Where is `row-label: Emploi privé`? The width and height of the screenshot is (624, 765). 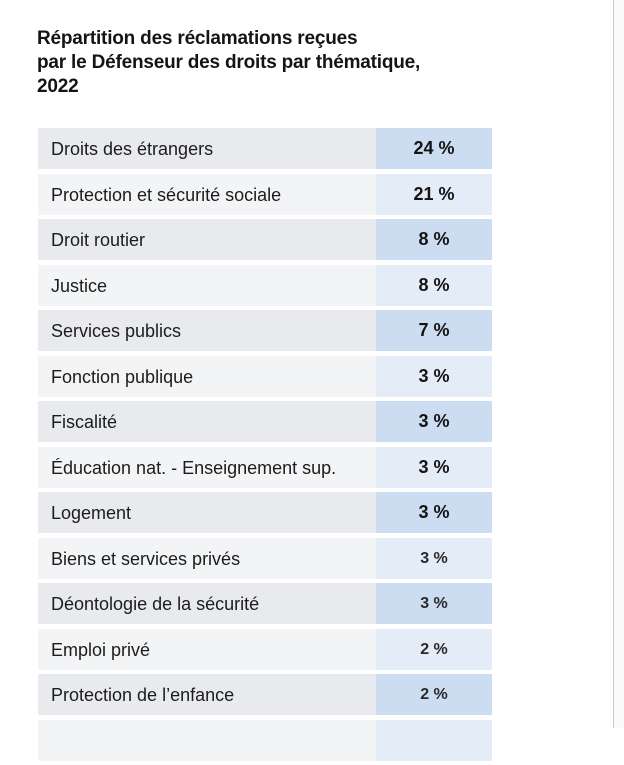
row-label: Emploi privé is located at coordinates (207, 649).